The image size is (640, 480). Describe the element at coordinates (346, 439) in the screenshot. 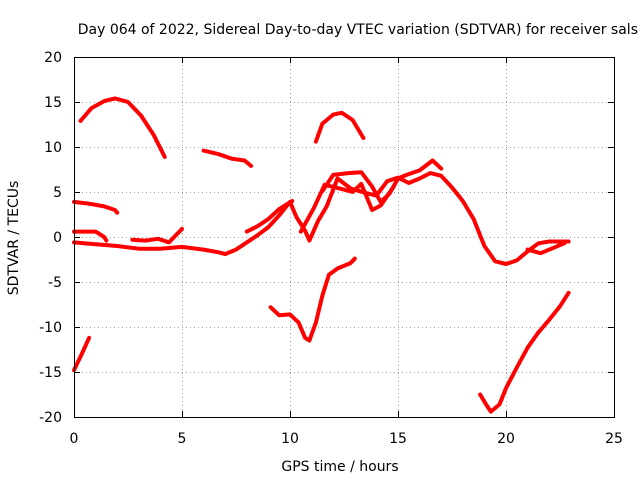

I see `x-tick-labels: 0 5 10 15 20 25` at that location.